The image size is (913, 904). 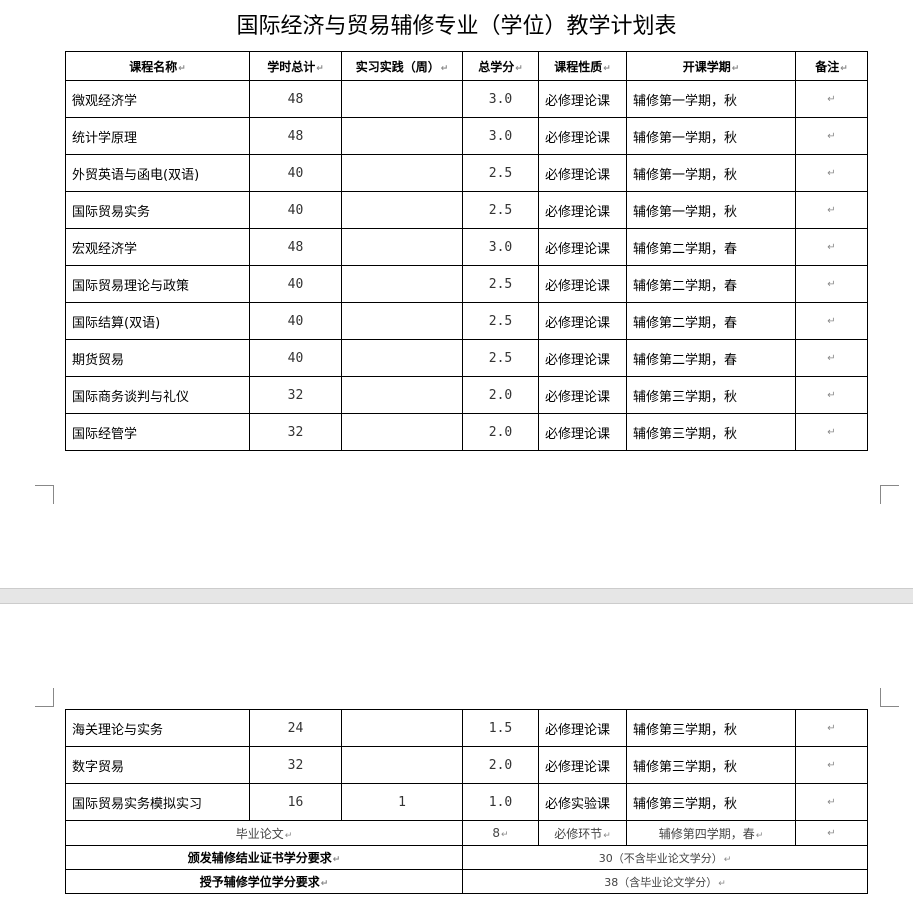 I want to click on thesis-row: 毕业论文 8 必修环节 辅修第四学期，春 ↵, so click(x=466, y=833).